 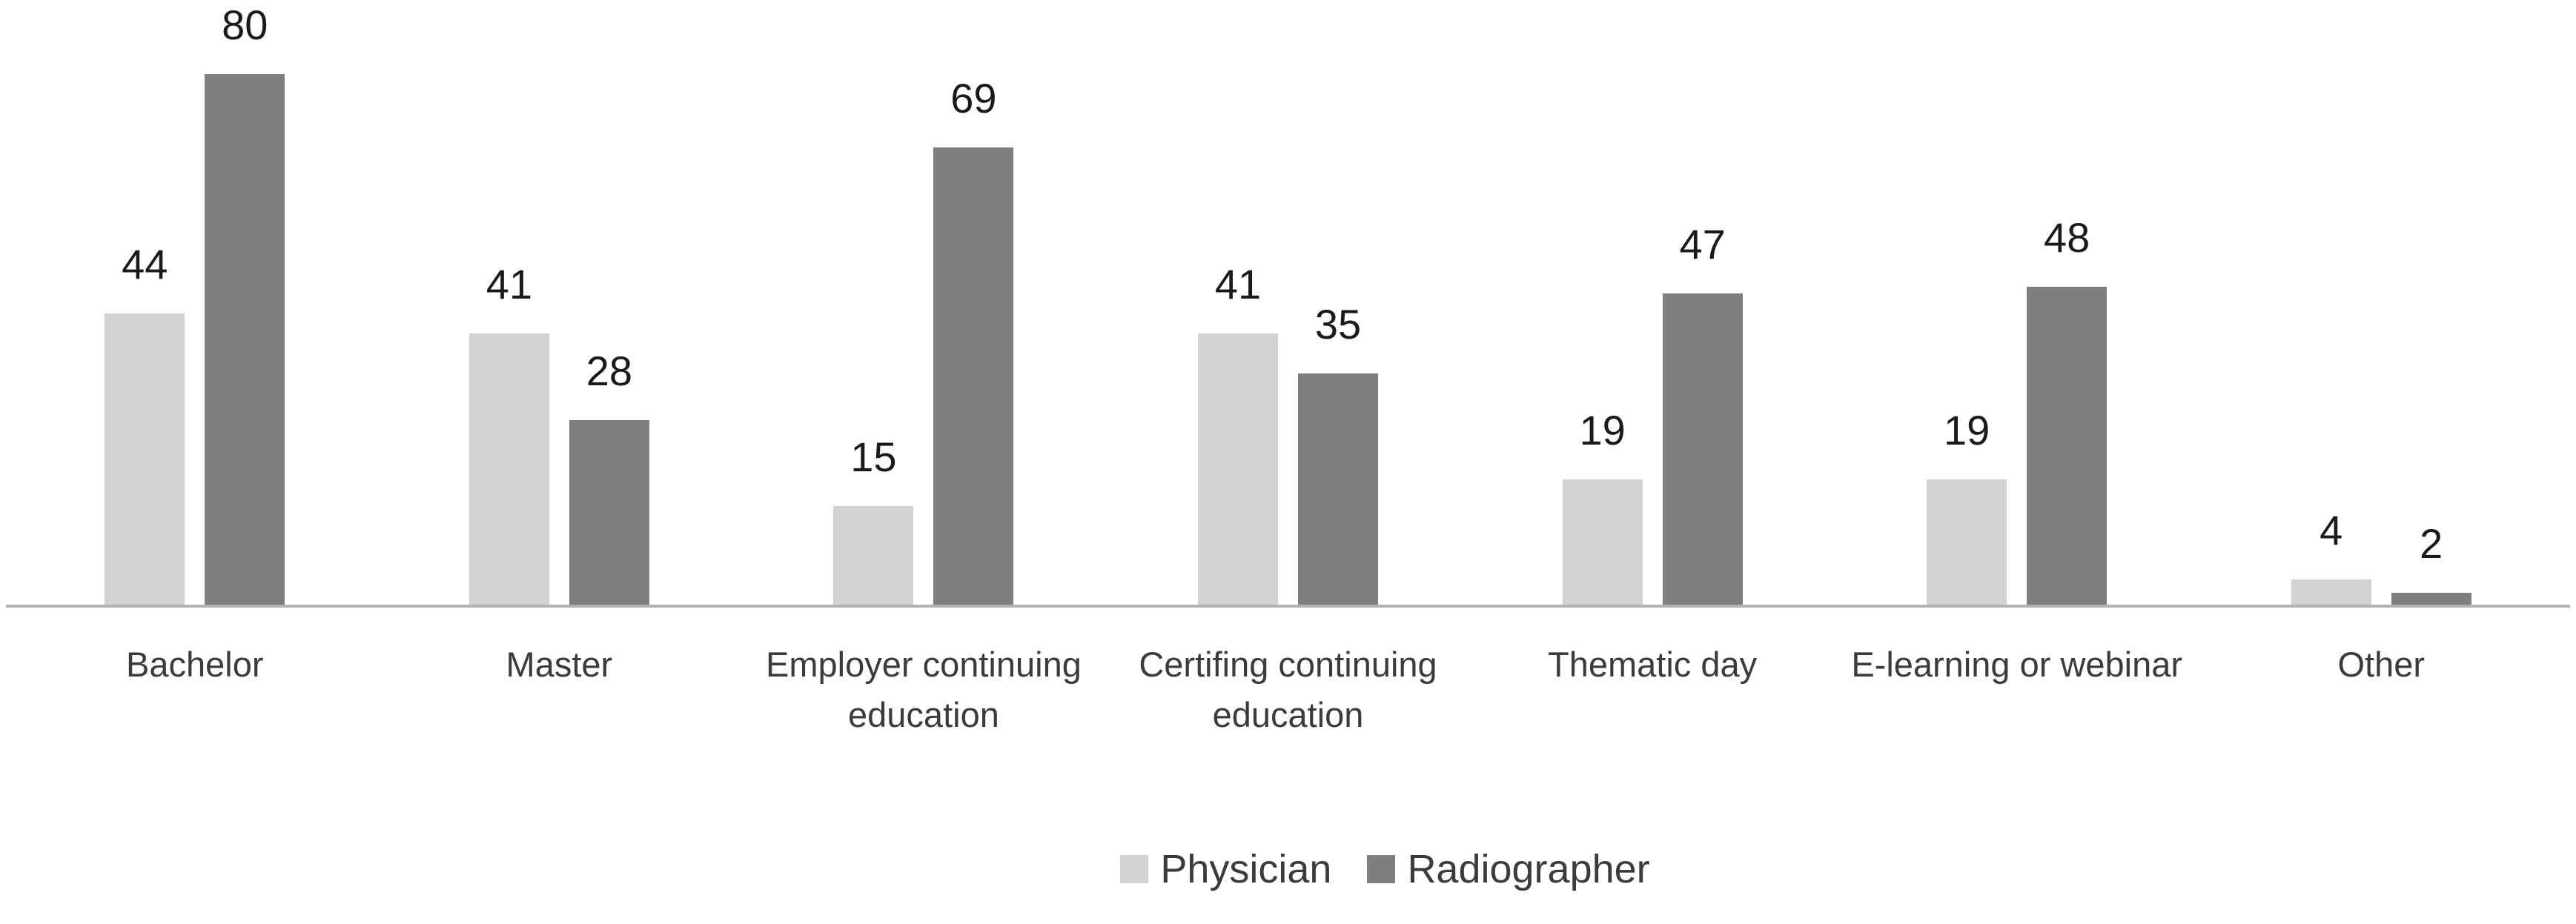 I want to click on value-label-physician-e-learning-or-webinar: 19, so click(x=1967, y=430).